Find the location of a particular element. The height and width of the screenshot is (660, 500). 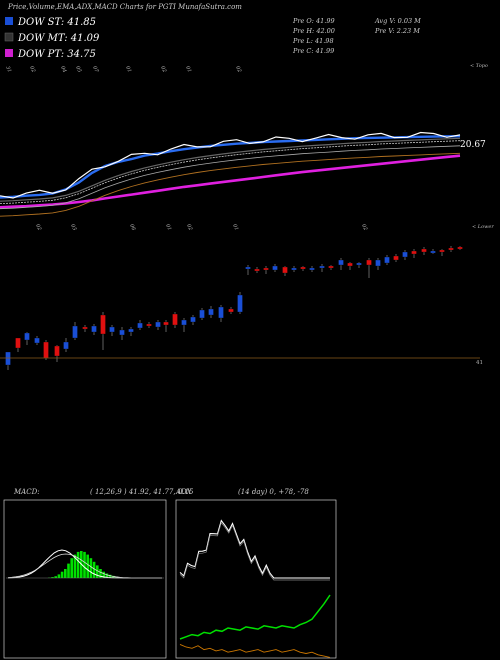

top-tick-label: 07 is located at coordinates (95, 69).